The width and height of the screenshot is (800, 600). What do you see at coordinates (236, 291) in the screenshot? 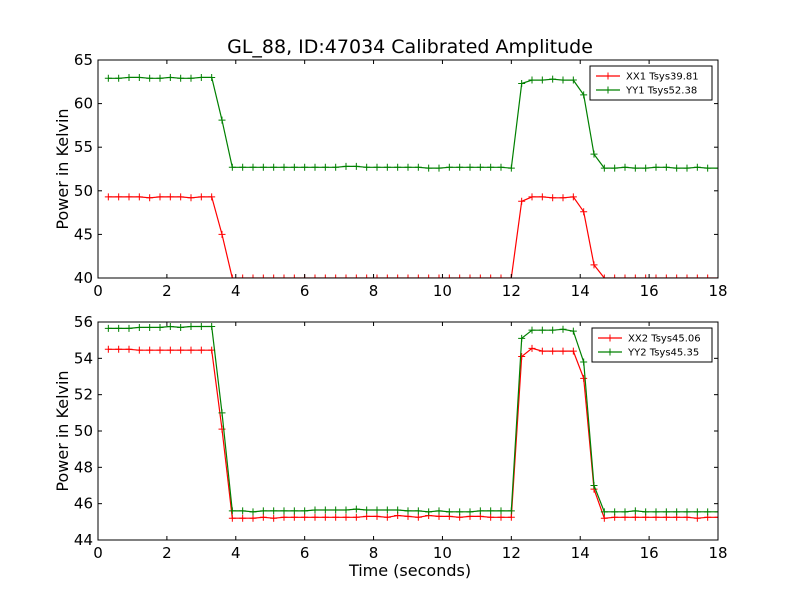
I see `x-tick-label: 4` at bounding box center [236, 291].